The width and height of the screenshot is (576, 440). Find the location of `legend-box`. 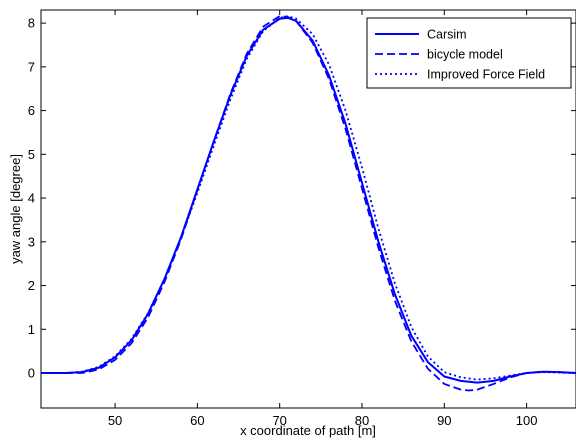

legend-box is located at coordinates (469, 53).